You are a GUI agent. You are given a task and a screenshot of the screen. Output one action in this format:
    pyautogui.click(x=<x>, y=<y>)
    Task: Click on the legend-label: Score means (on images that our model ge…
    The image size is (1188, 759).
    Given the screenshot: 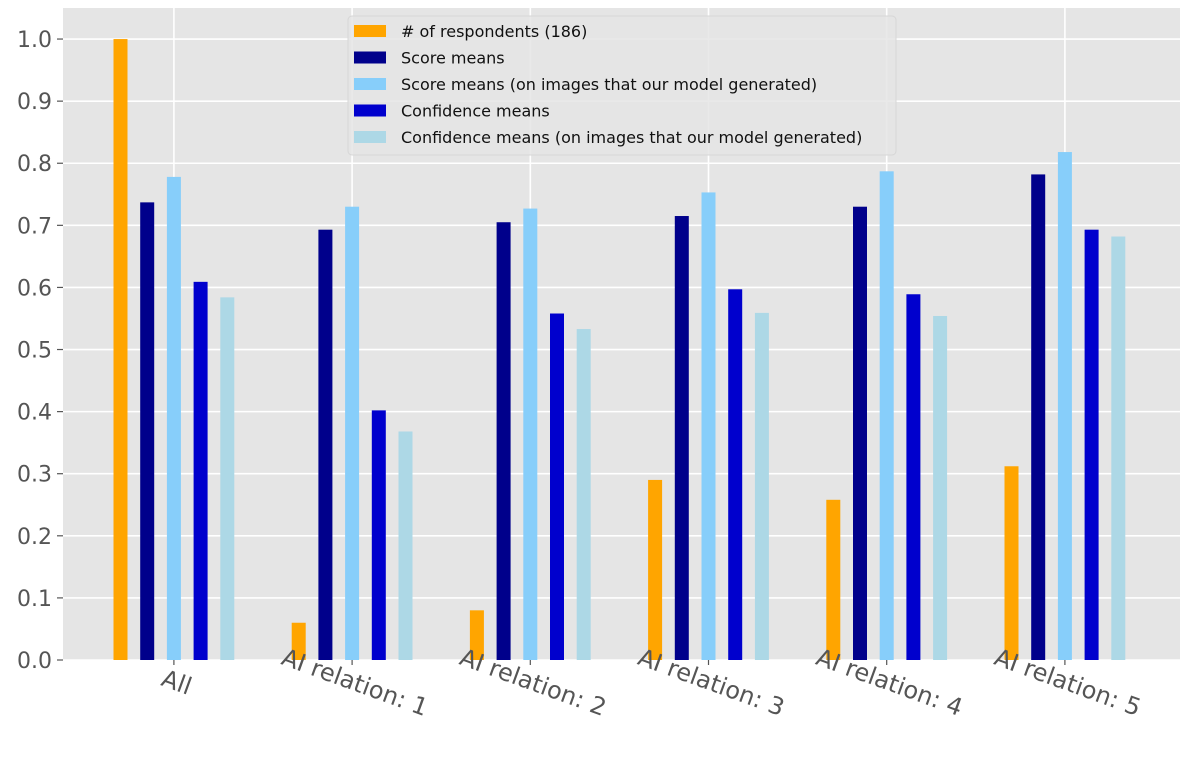 What is the action you would take?
    pyautogui.click(x=609, y=84)
    